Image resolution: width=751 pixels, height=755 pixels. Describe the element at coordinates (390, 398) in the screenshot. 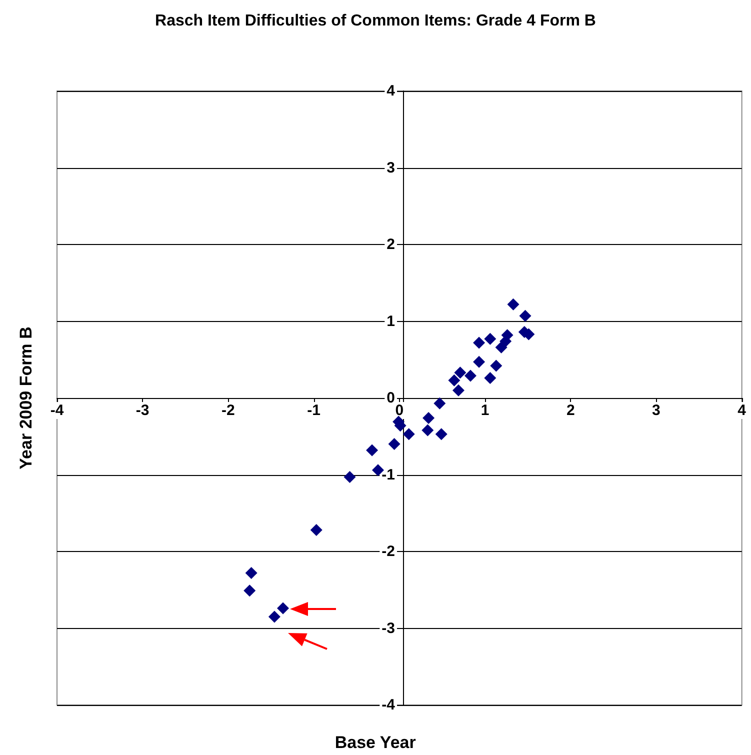

I see `y-tick-label: 0` at that location.